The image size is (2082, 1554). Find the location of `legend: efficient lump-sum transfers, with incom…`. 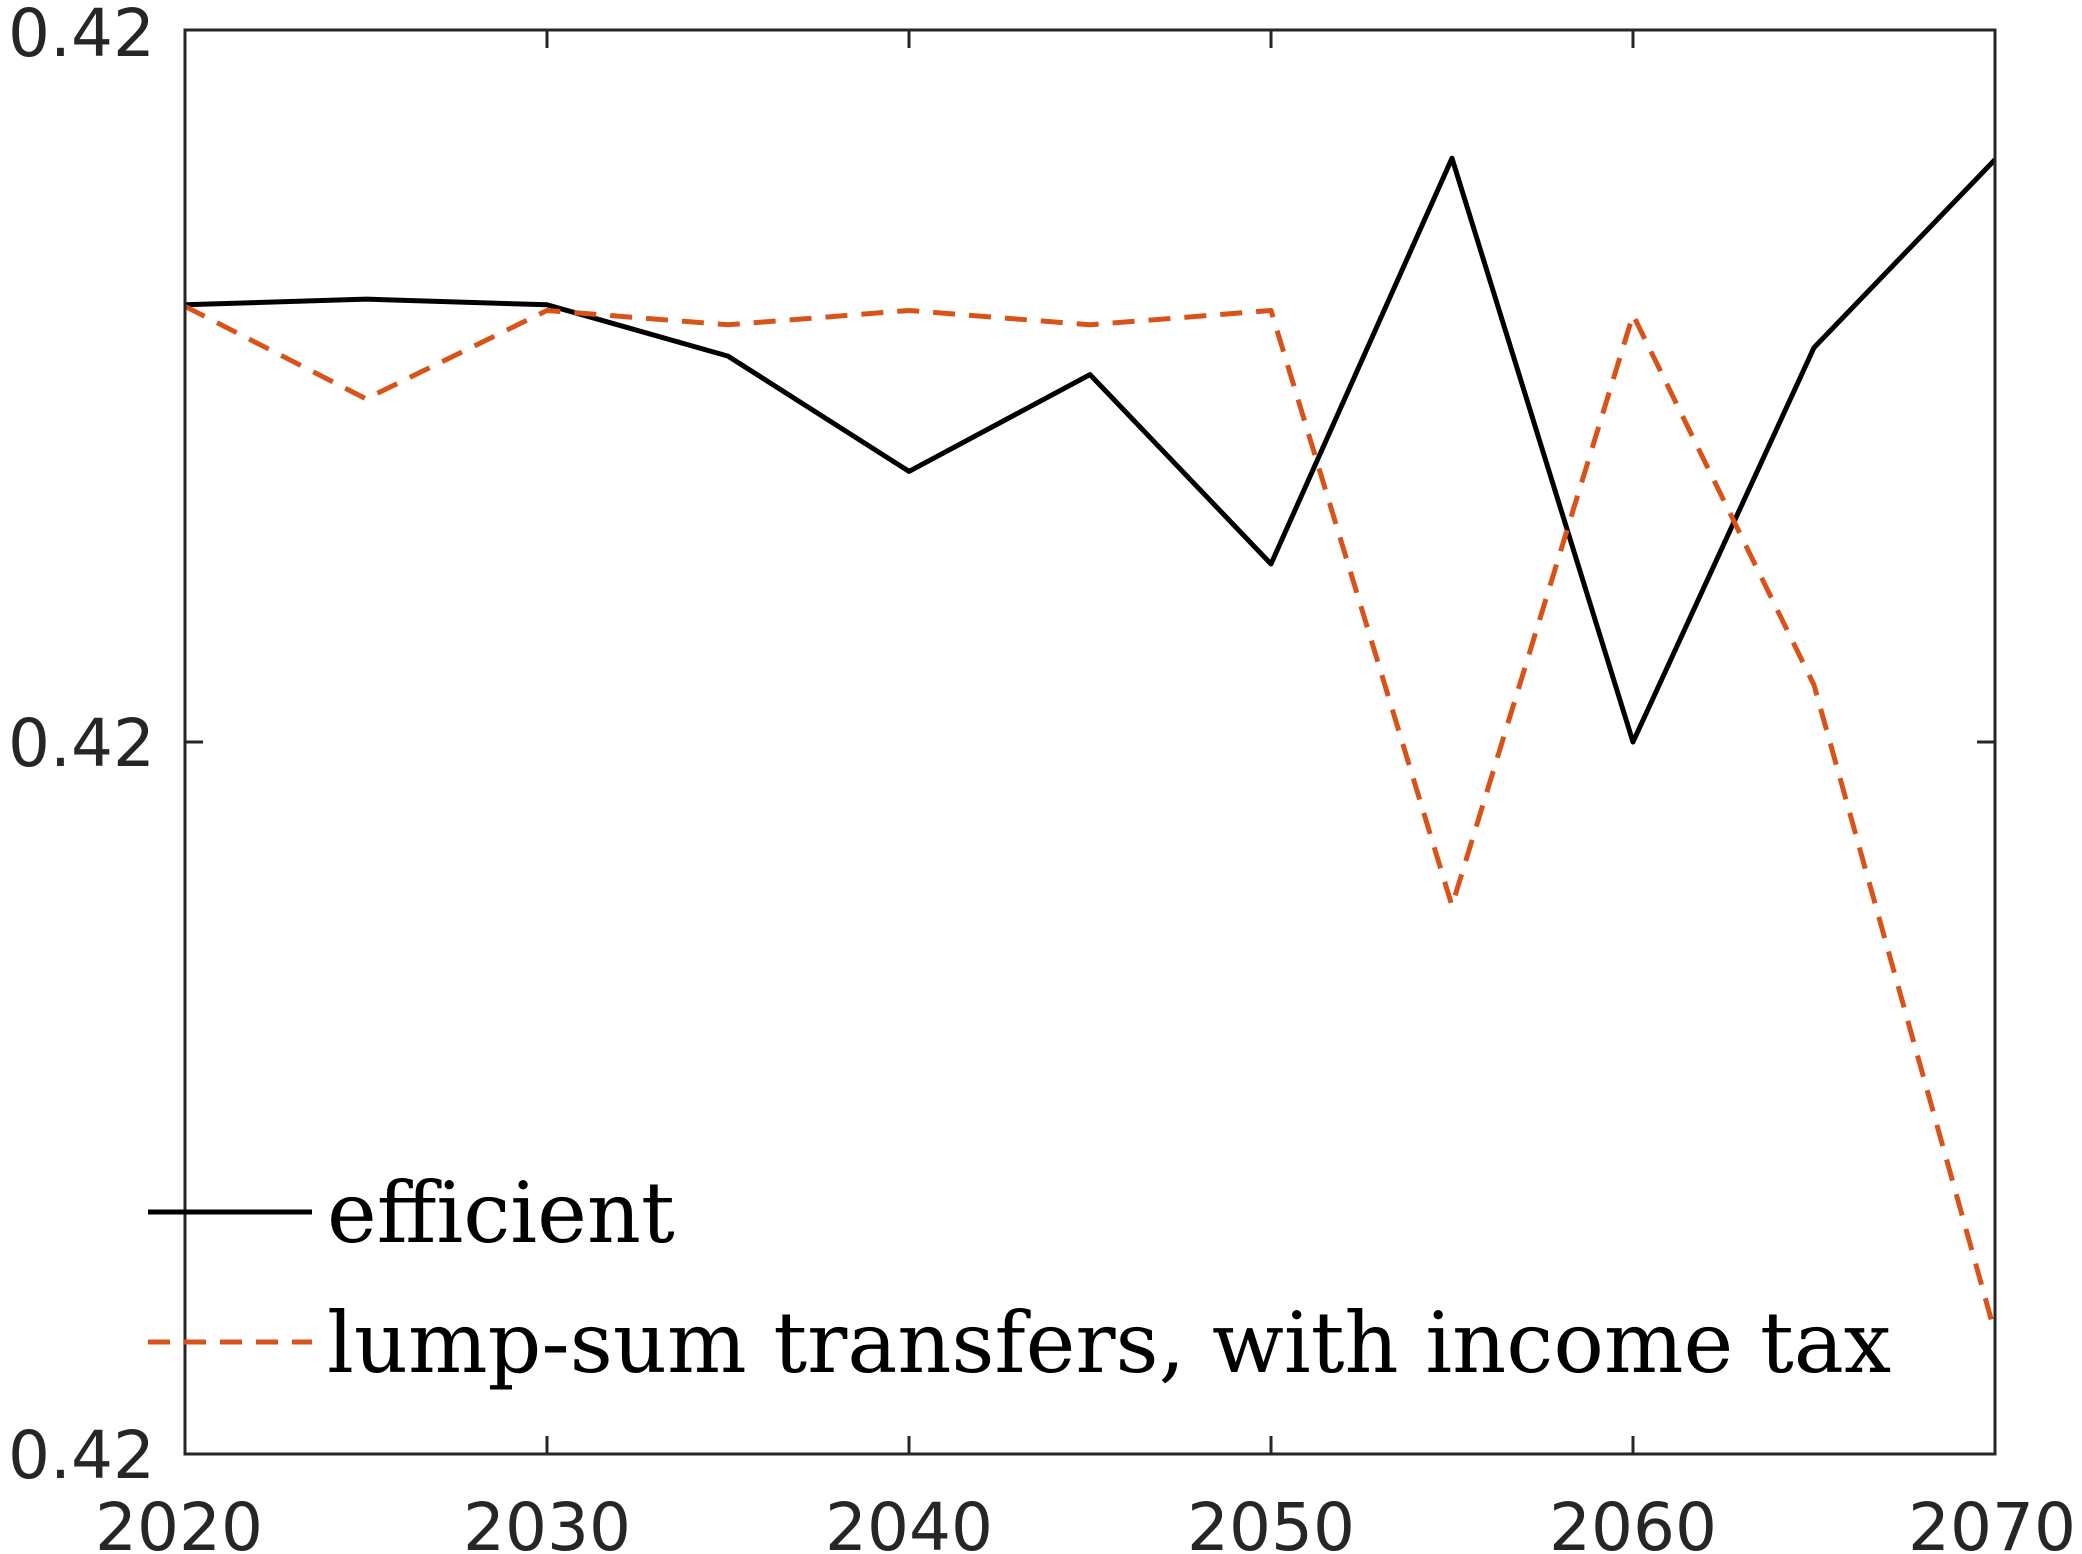

legend: efficient lump-sum transfers, with incom… is located at coordinates (1019, 1278).